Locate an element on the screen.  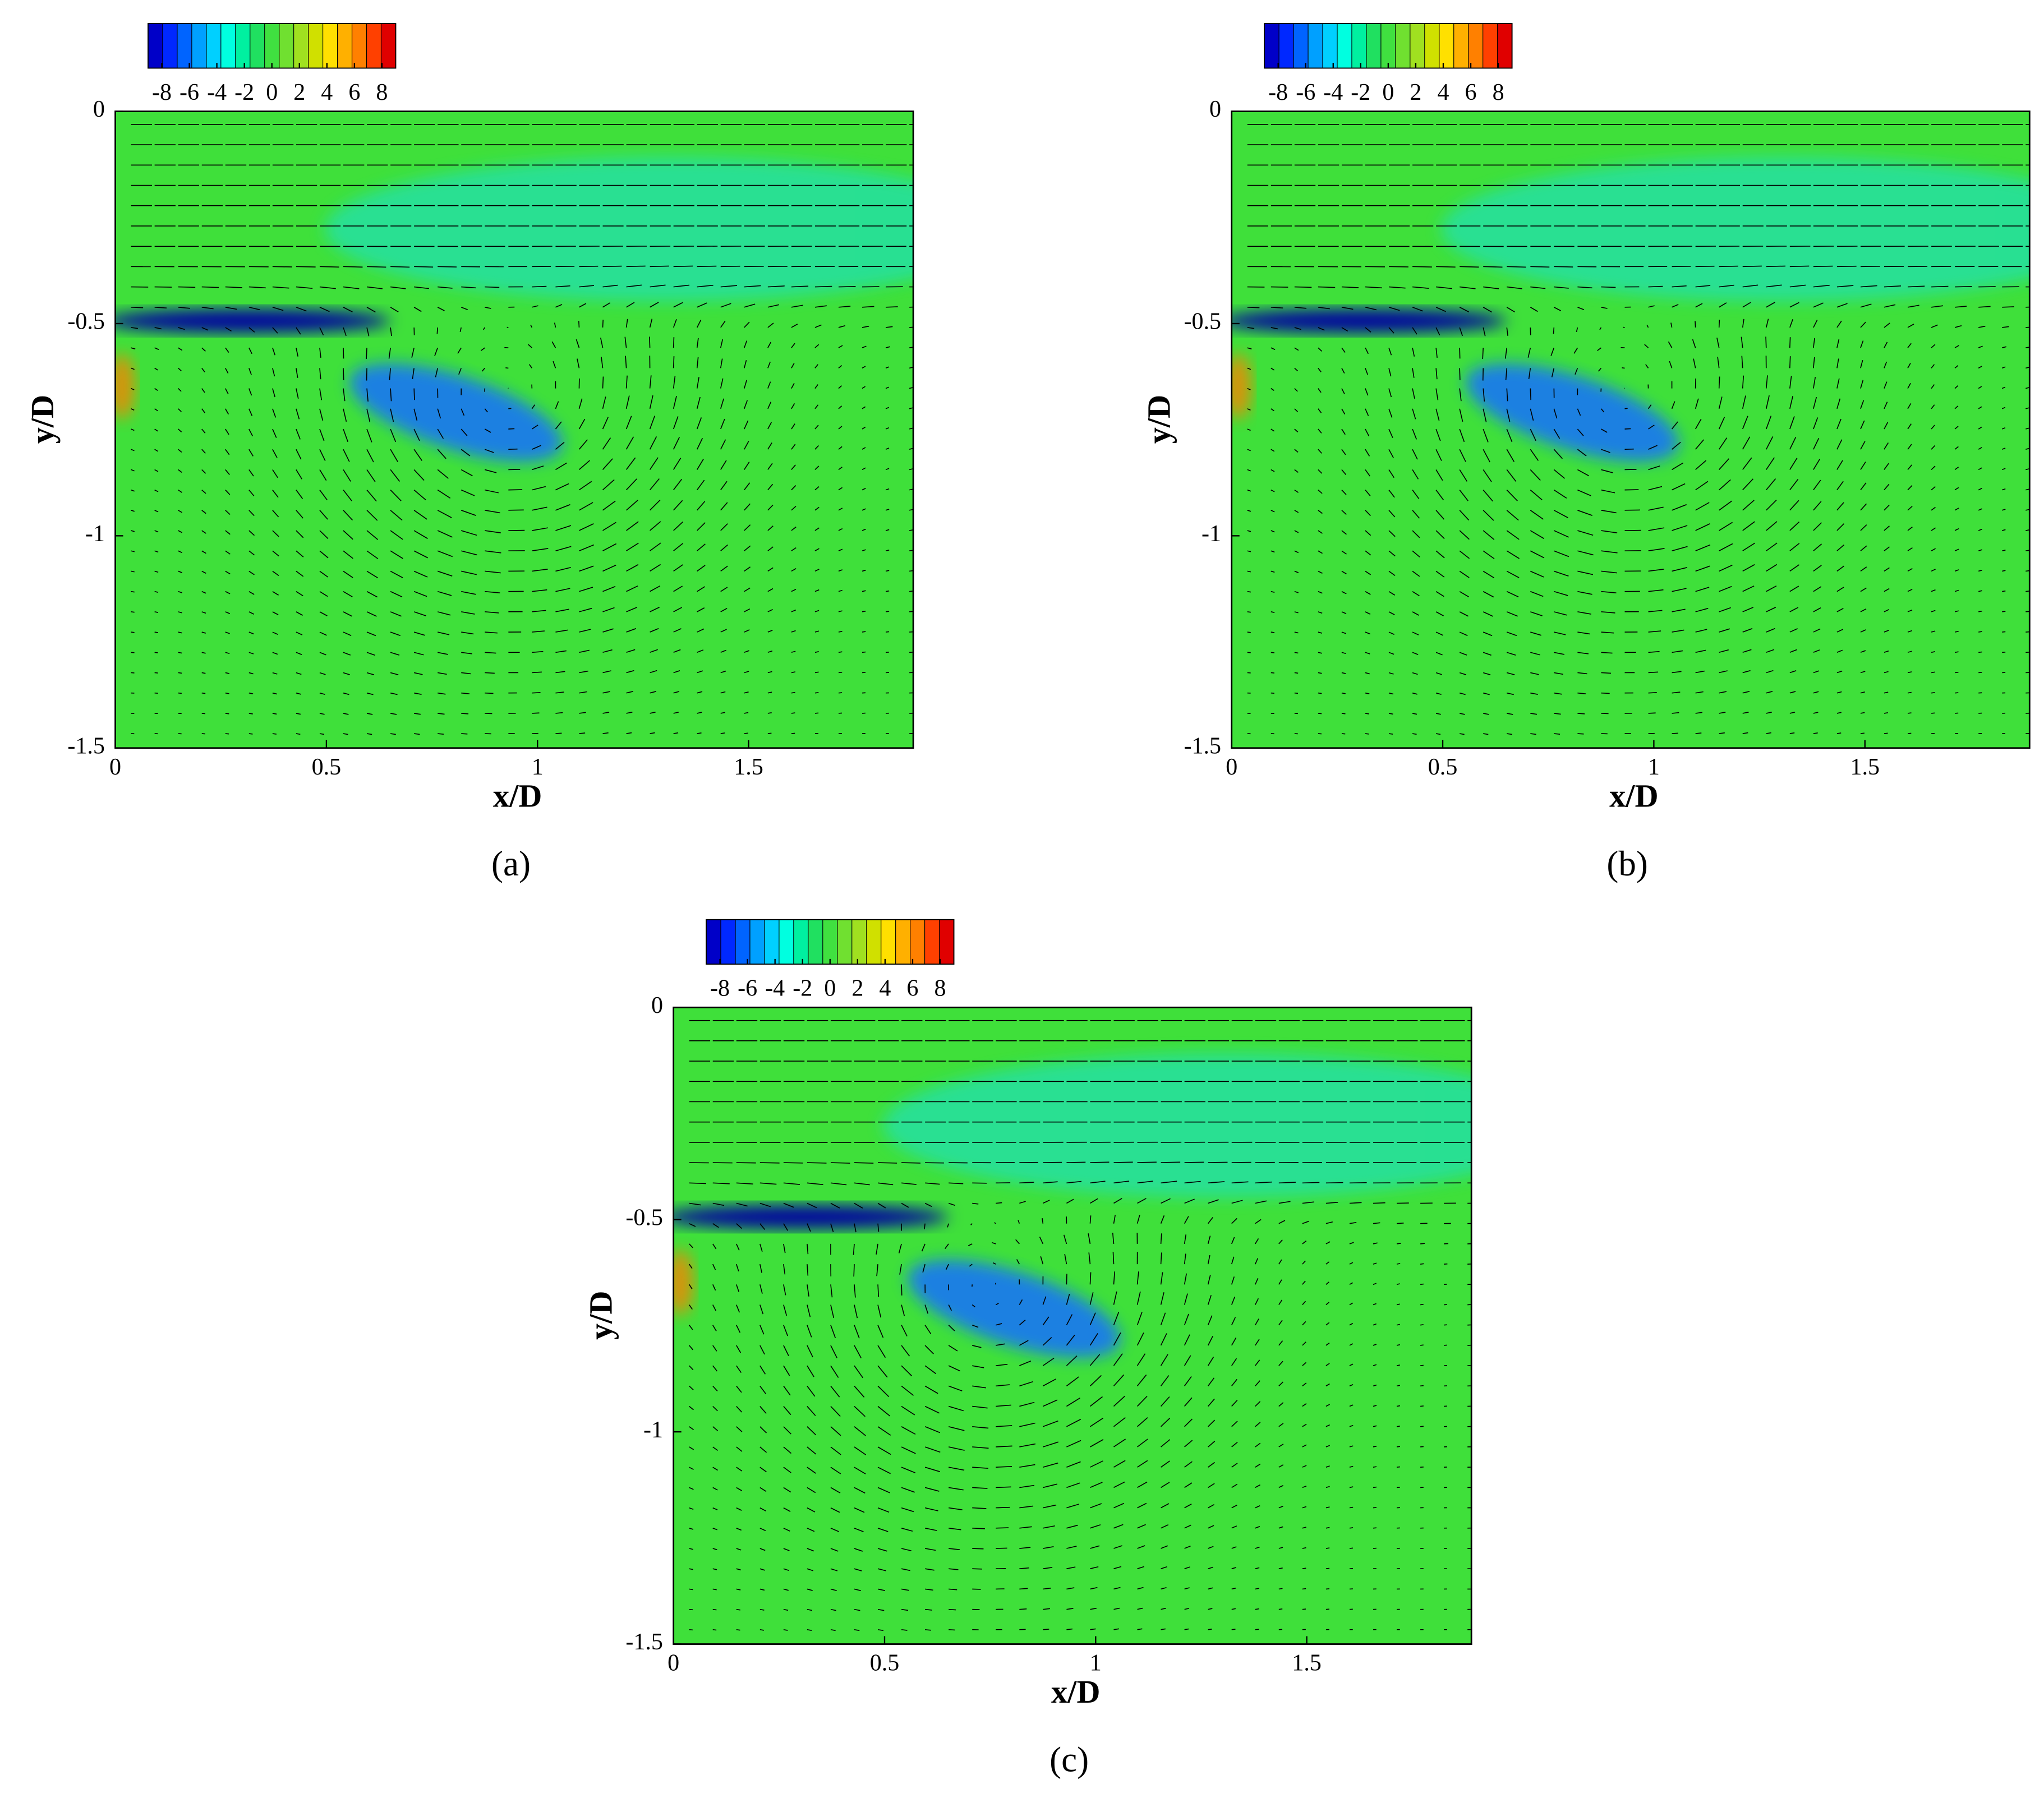
colorbar-tick-label: -6 is located at coordinates (1305, 92).